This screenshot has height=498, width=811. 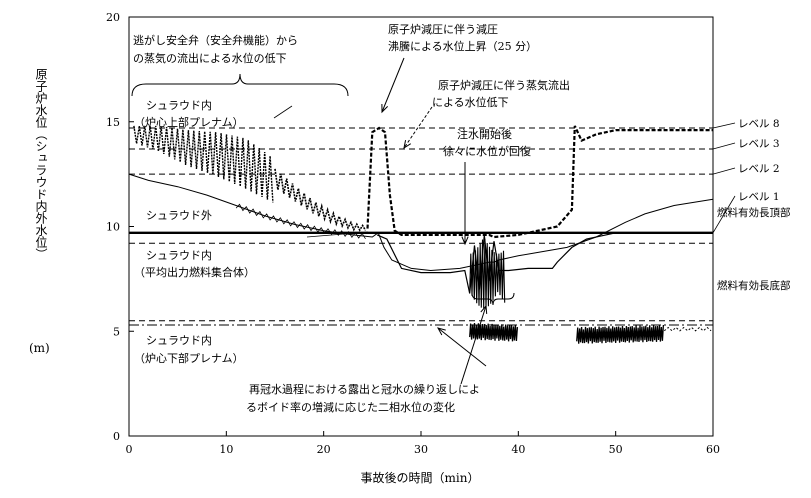 What do you see at coordinates (759, 169) in the screenshot?
I see `reference-label: レベル 2` at bounding box center [759, 169].